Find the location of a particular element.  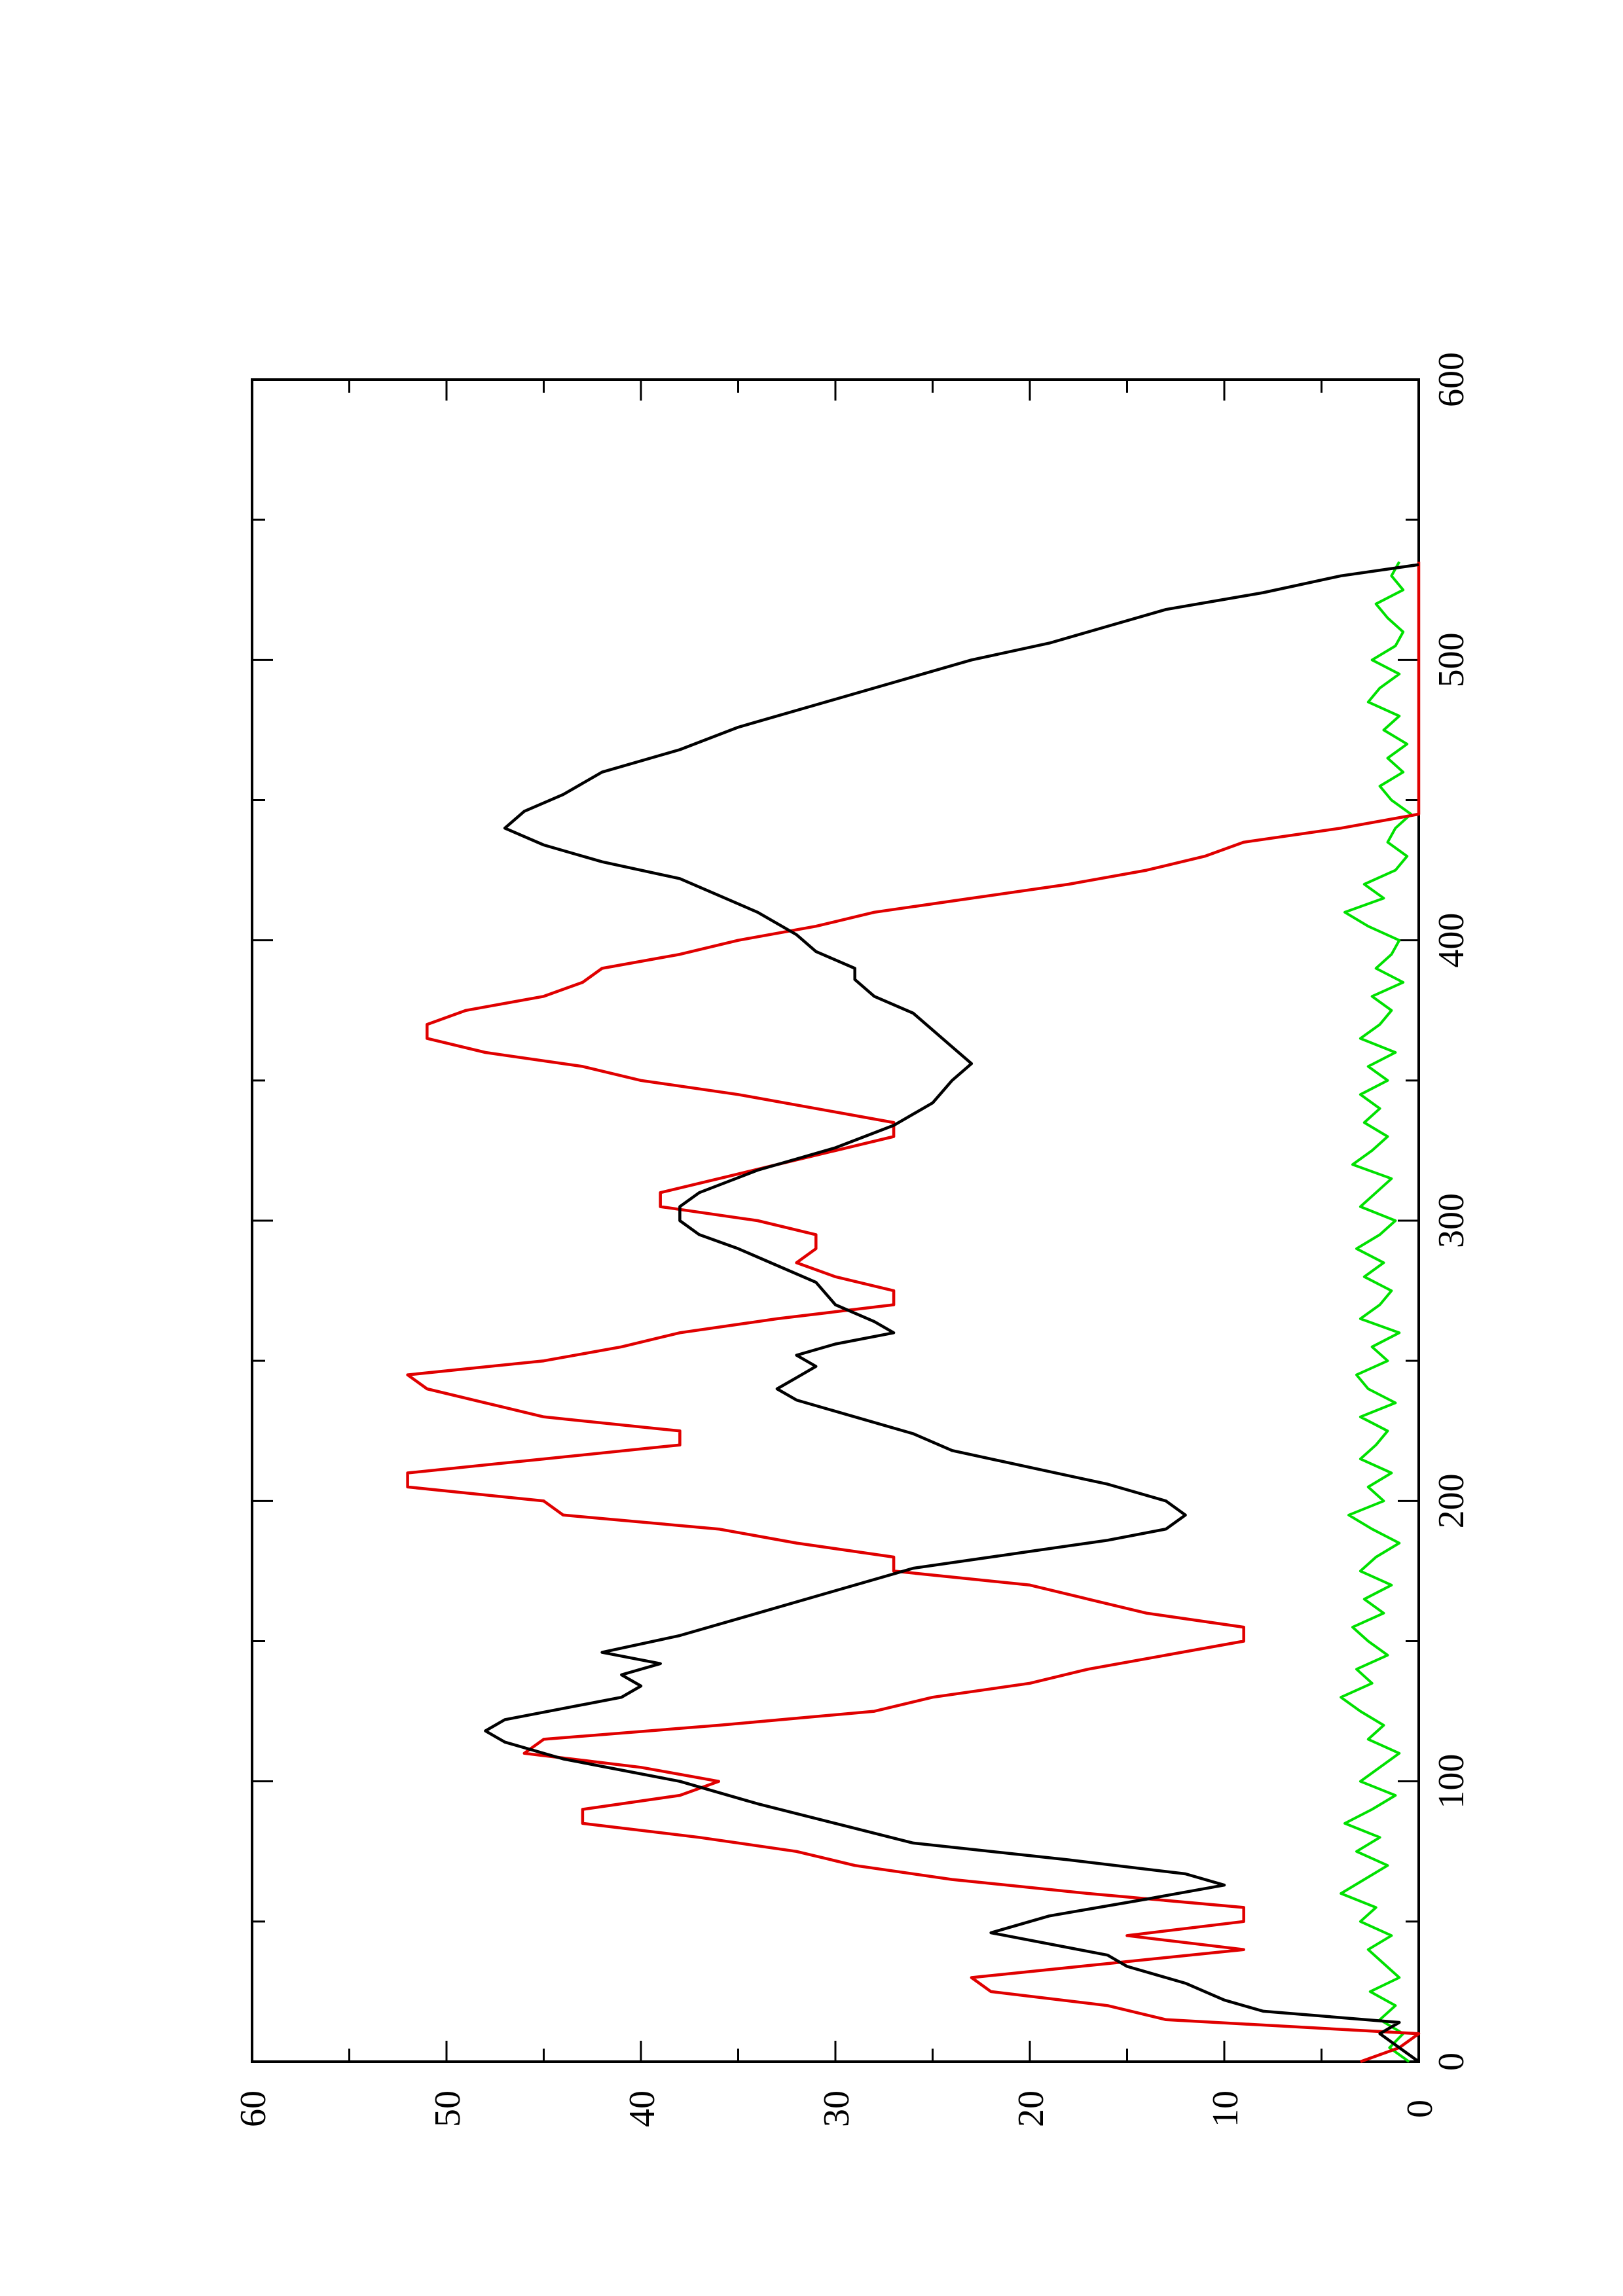

series-line-green is located at coordinates (1376, 1312).